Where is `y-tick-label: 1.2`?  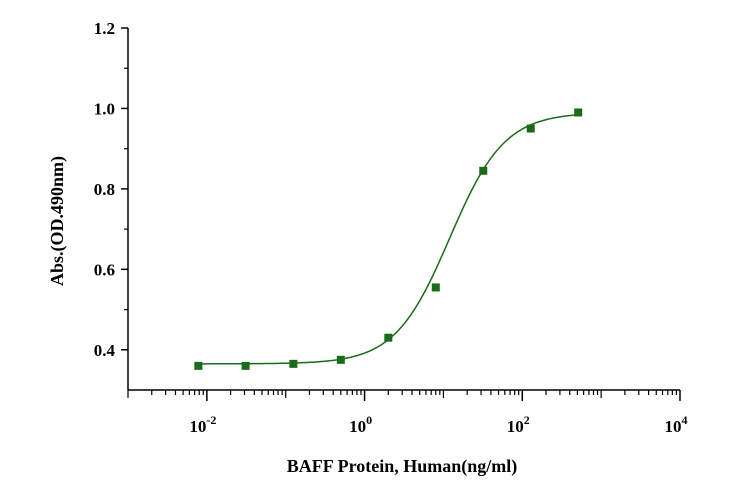 y-tick-label: 1.2 is located at coordinates (104, 28).